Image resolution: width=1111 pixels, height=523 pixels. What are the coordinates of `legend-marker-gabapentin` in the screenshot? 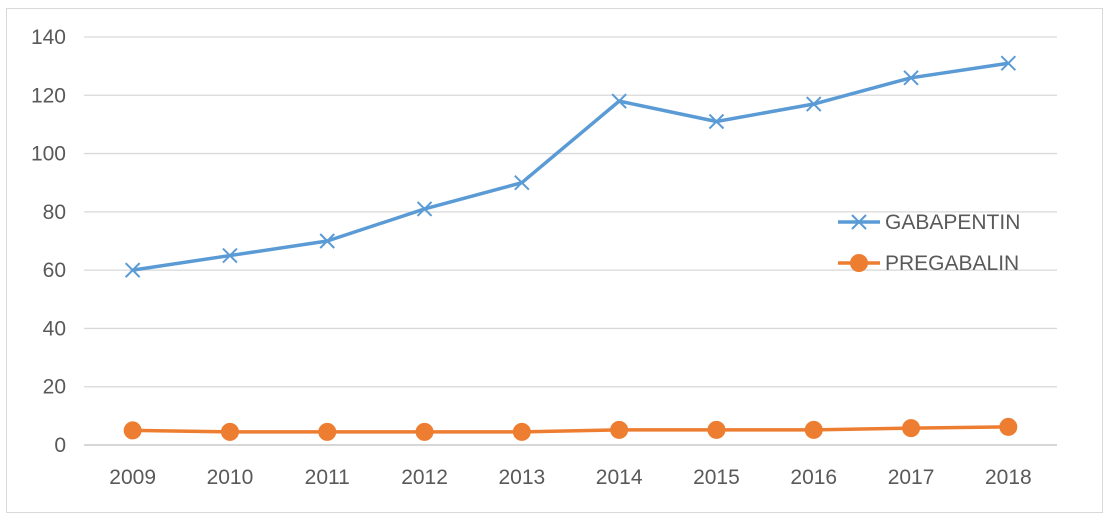 It's located at (859, 222).